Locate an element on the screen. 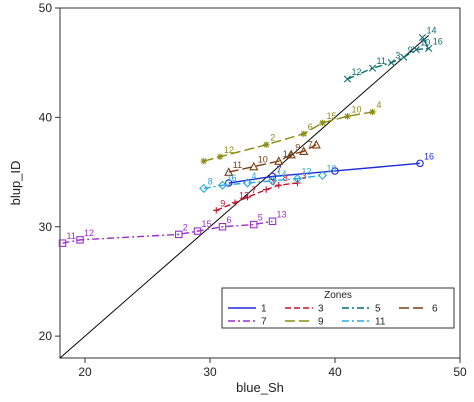 The image size is (474, 402). series-7: 11 12 2 15 6 5 13 is located at coordinates (172, 228).